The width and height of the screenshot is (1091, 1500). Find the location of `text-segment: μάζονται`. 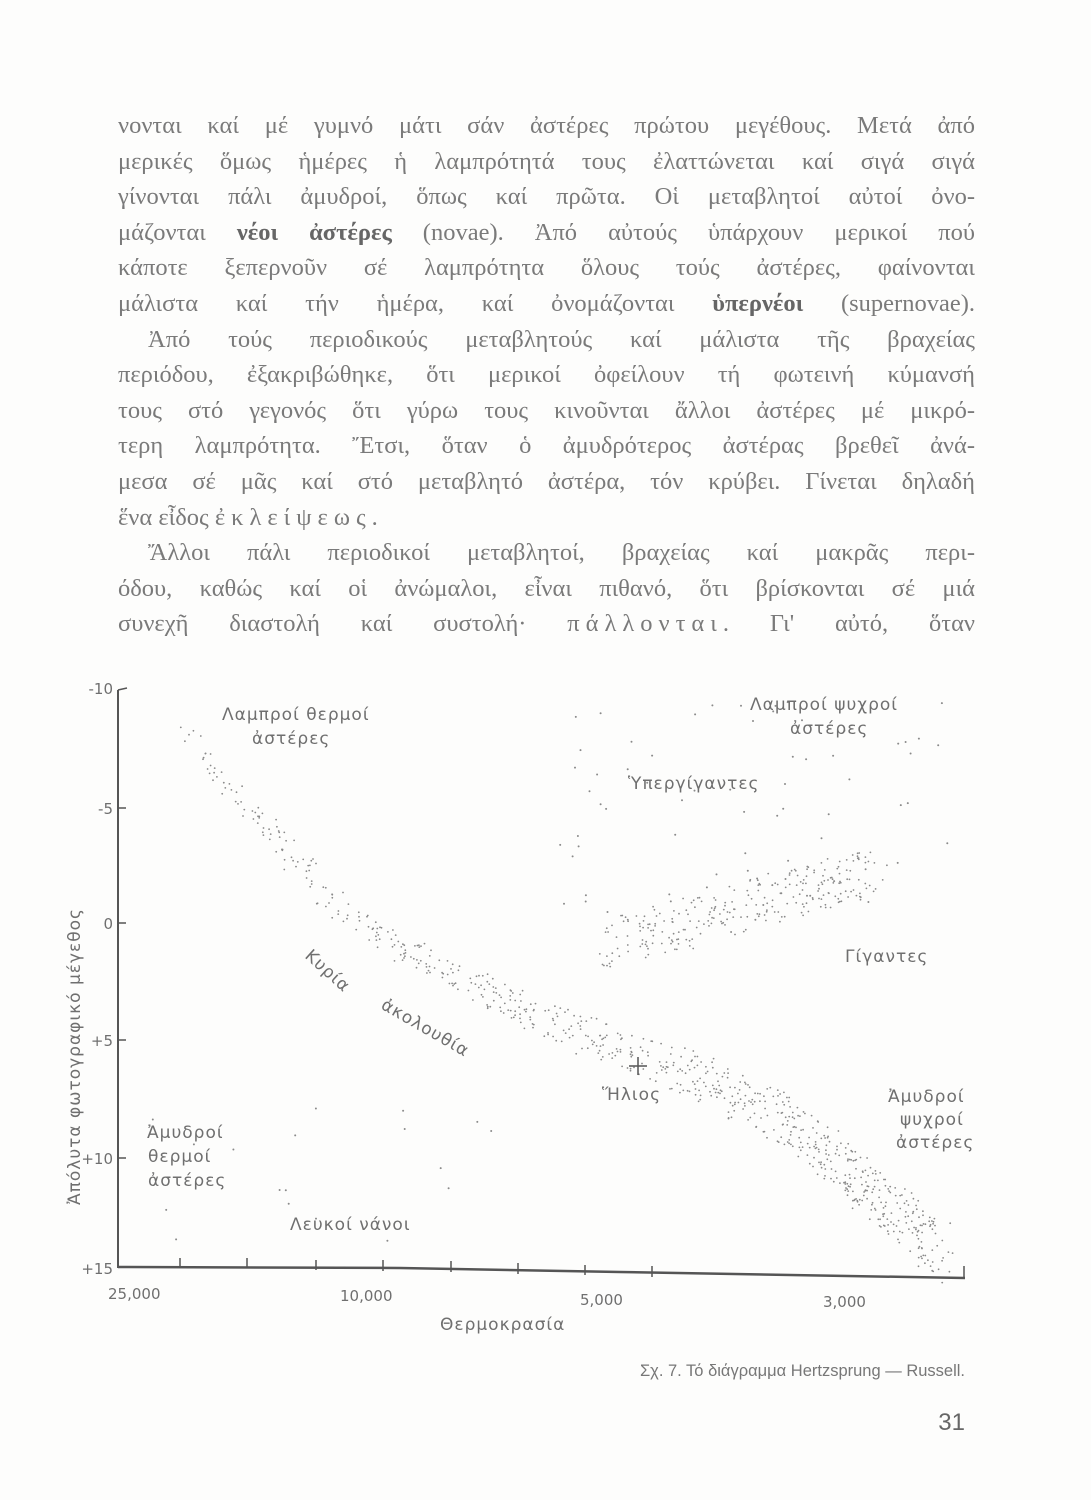

text-segment: μάζονται is located at coordinates (177, 232).